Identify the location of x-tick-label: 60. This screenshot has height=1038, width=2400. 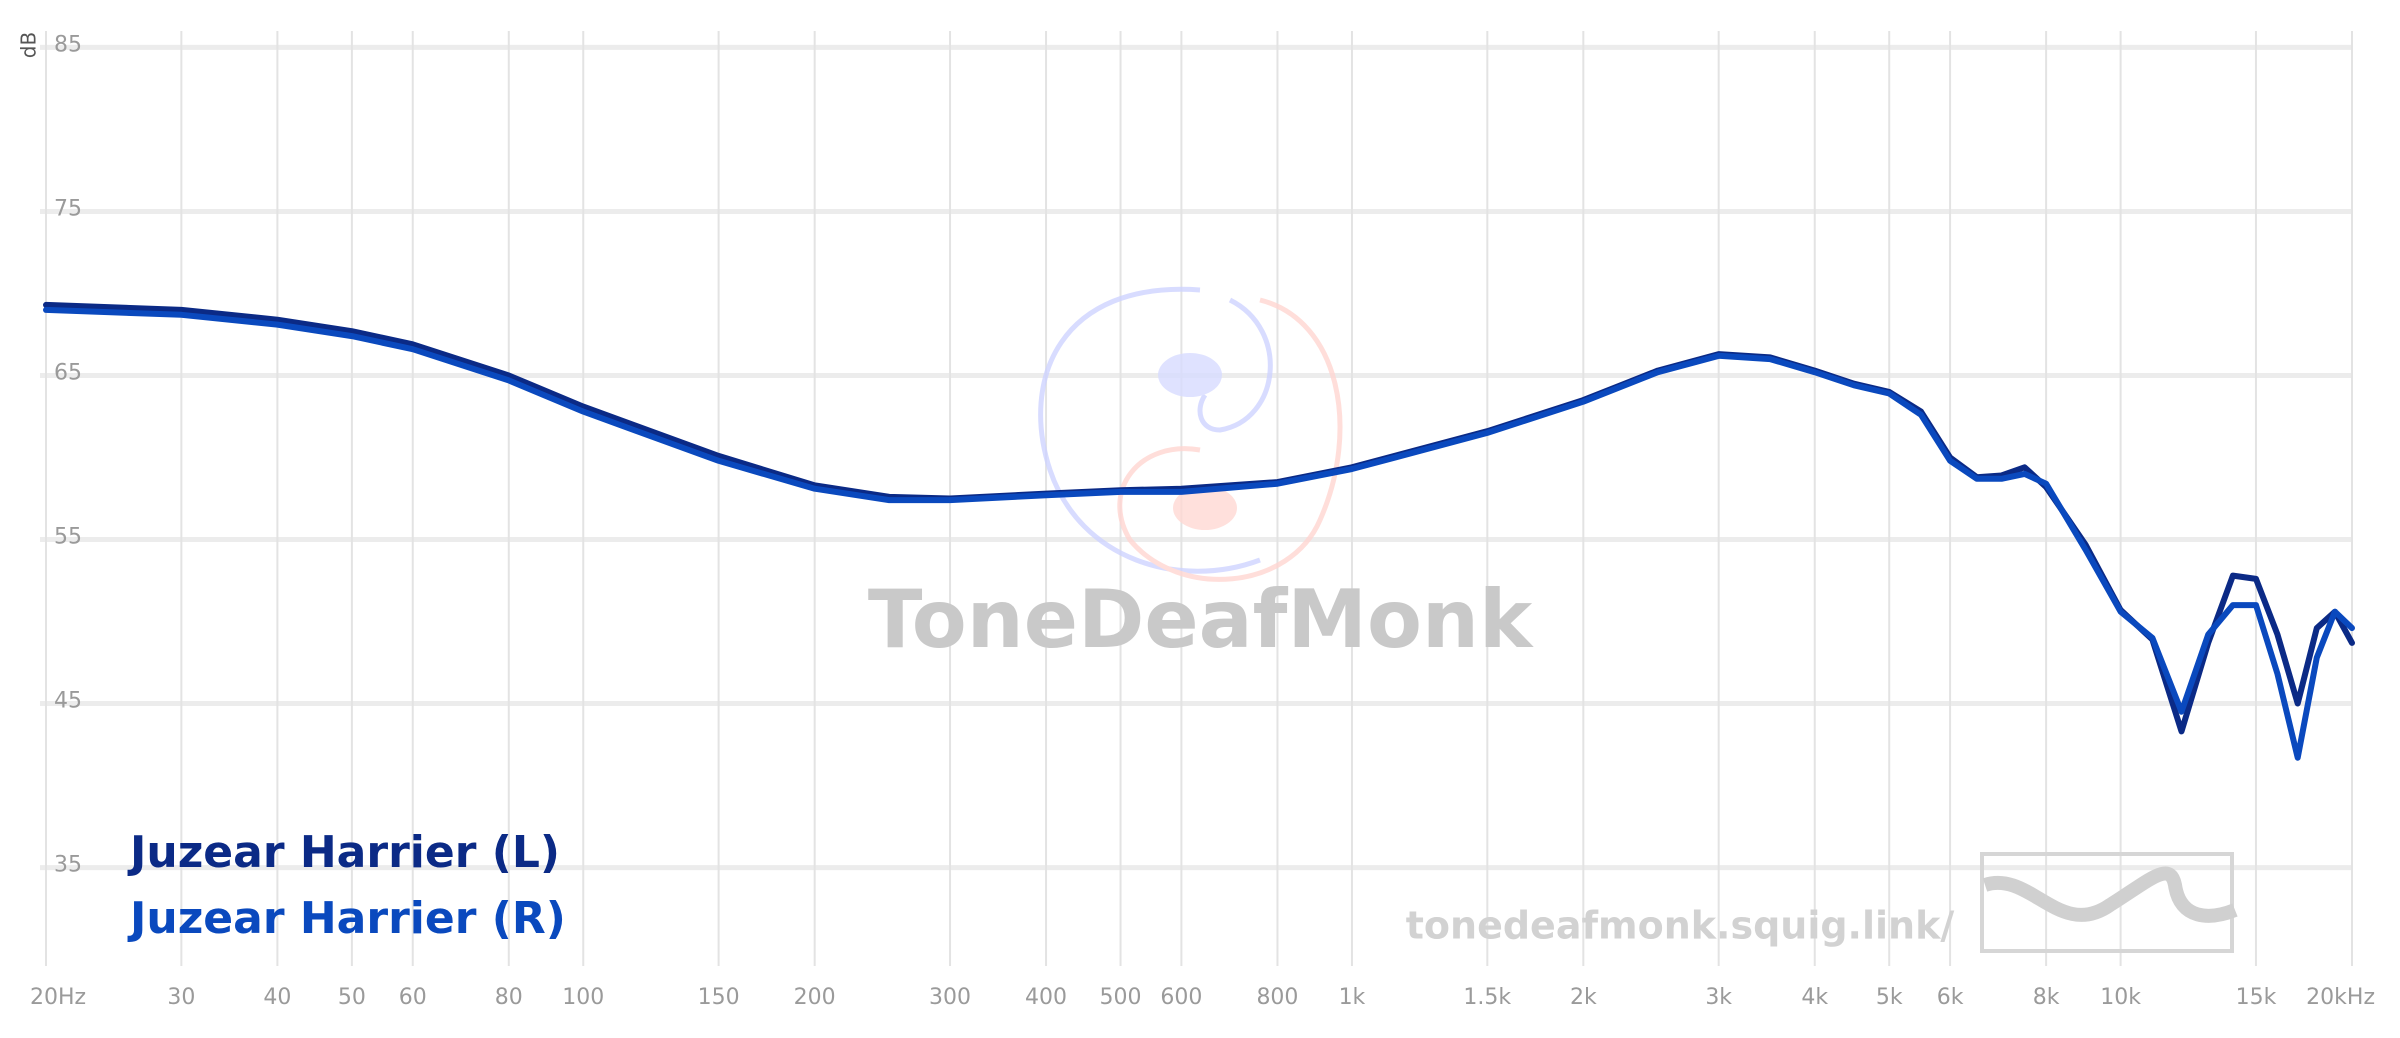
(413, 997).